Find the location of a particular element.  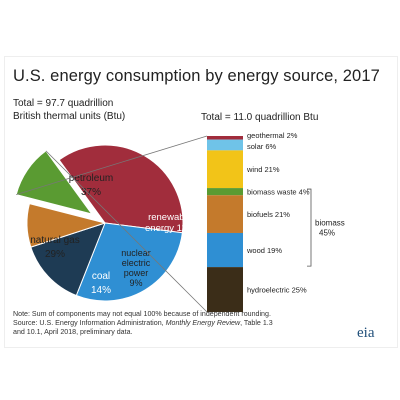

renewable-label-biomass-waste-4: biomass waste 4% is located at coordinates (278, 192).